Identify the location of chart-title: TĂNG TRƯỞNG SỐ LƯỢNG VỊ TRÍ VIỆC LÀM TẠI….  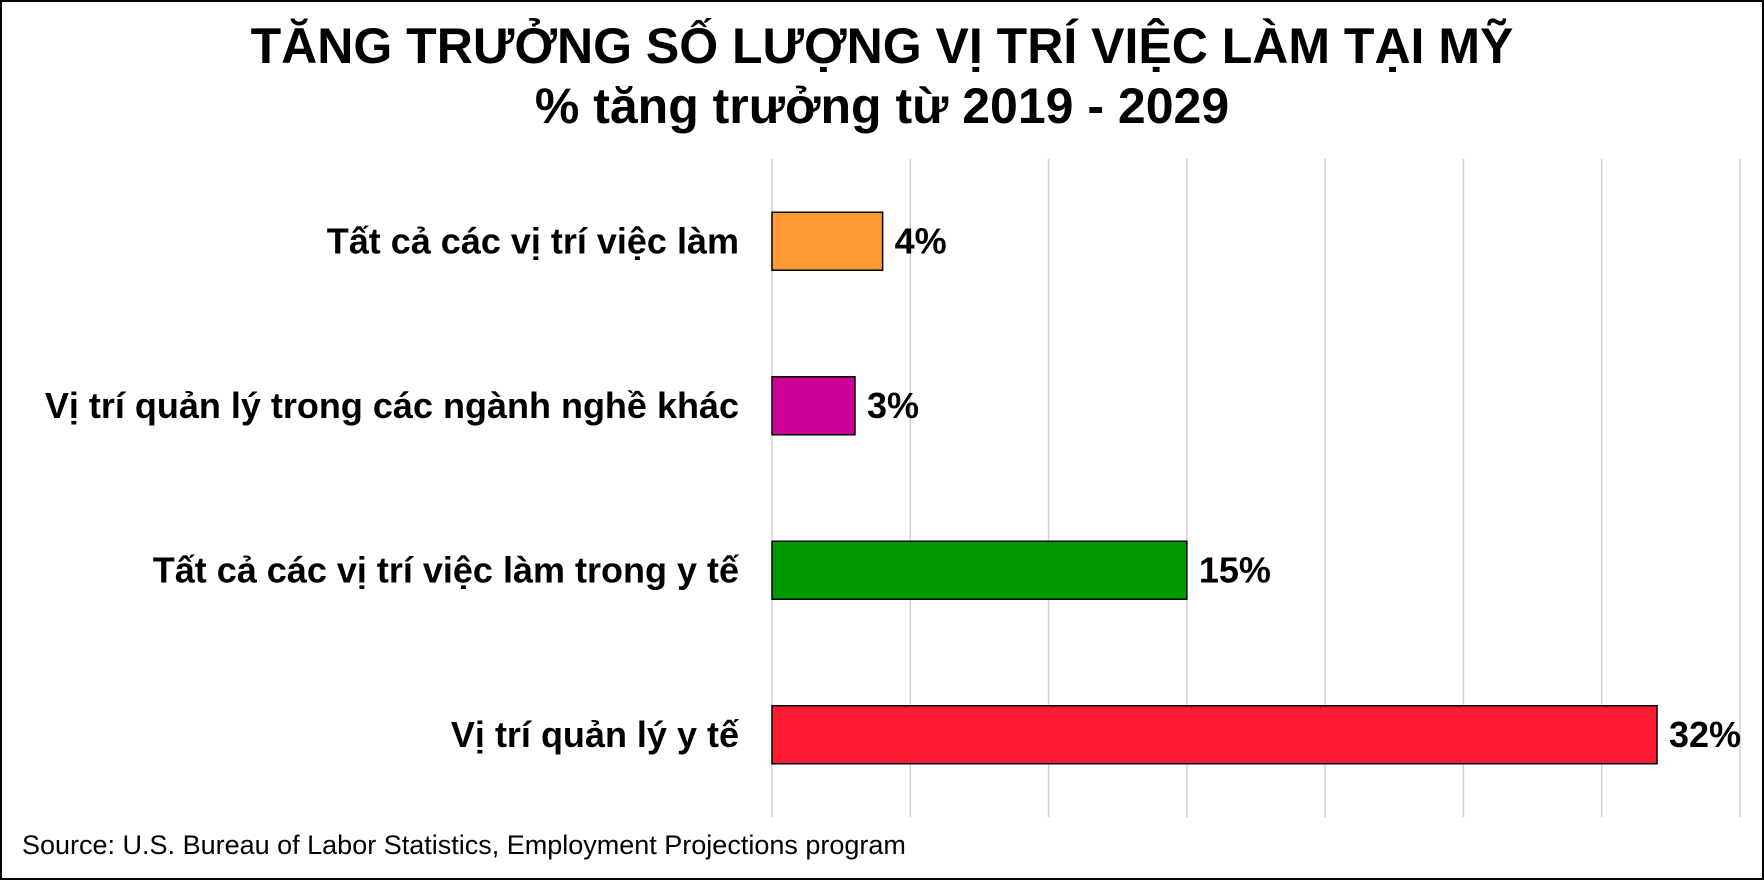
(882, 46).